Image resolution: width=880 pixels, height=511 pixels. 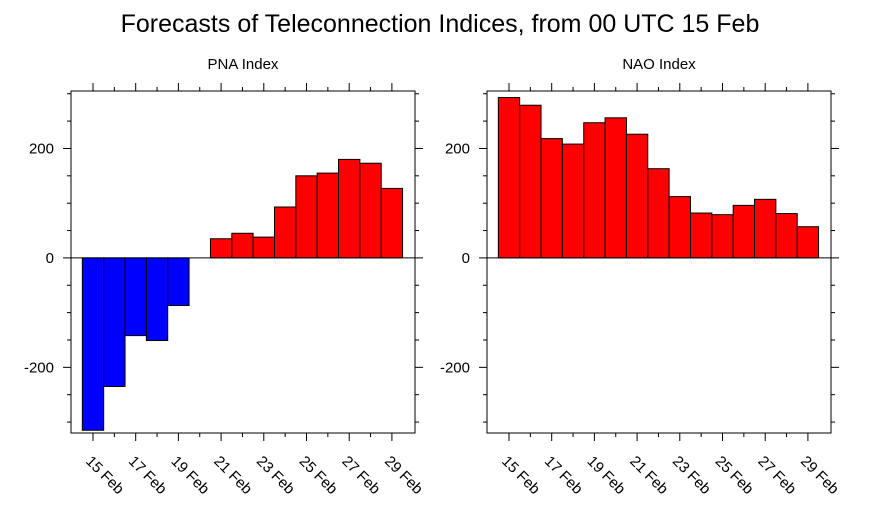 What do you see at coordinates (615, 188) in the screenshot?
I see `bar-20-feb` at bounding box center [615, 188].